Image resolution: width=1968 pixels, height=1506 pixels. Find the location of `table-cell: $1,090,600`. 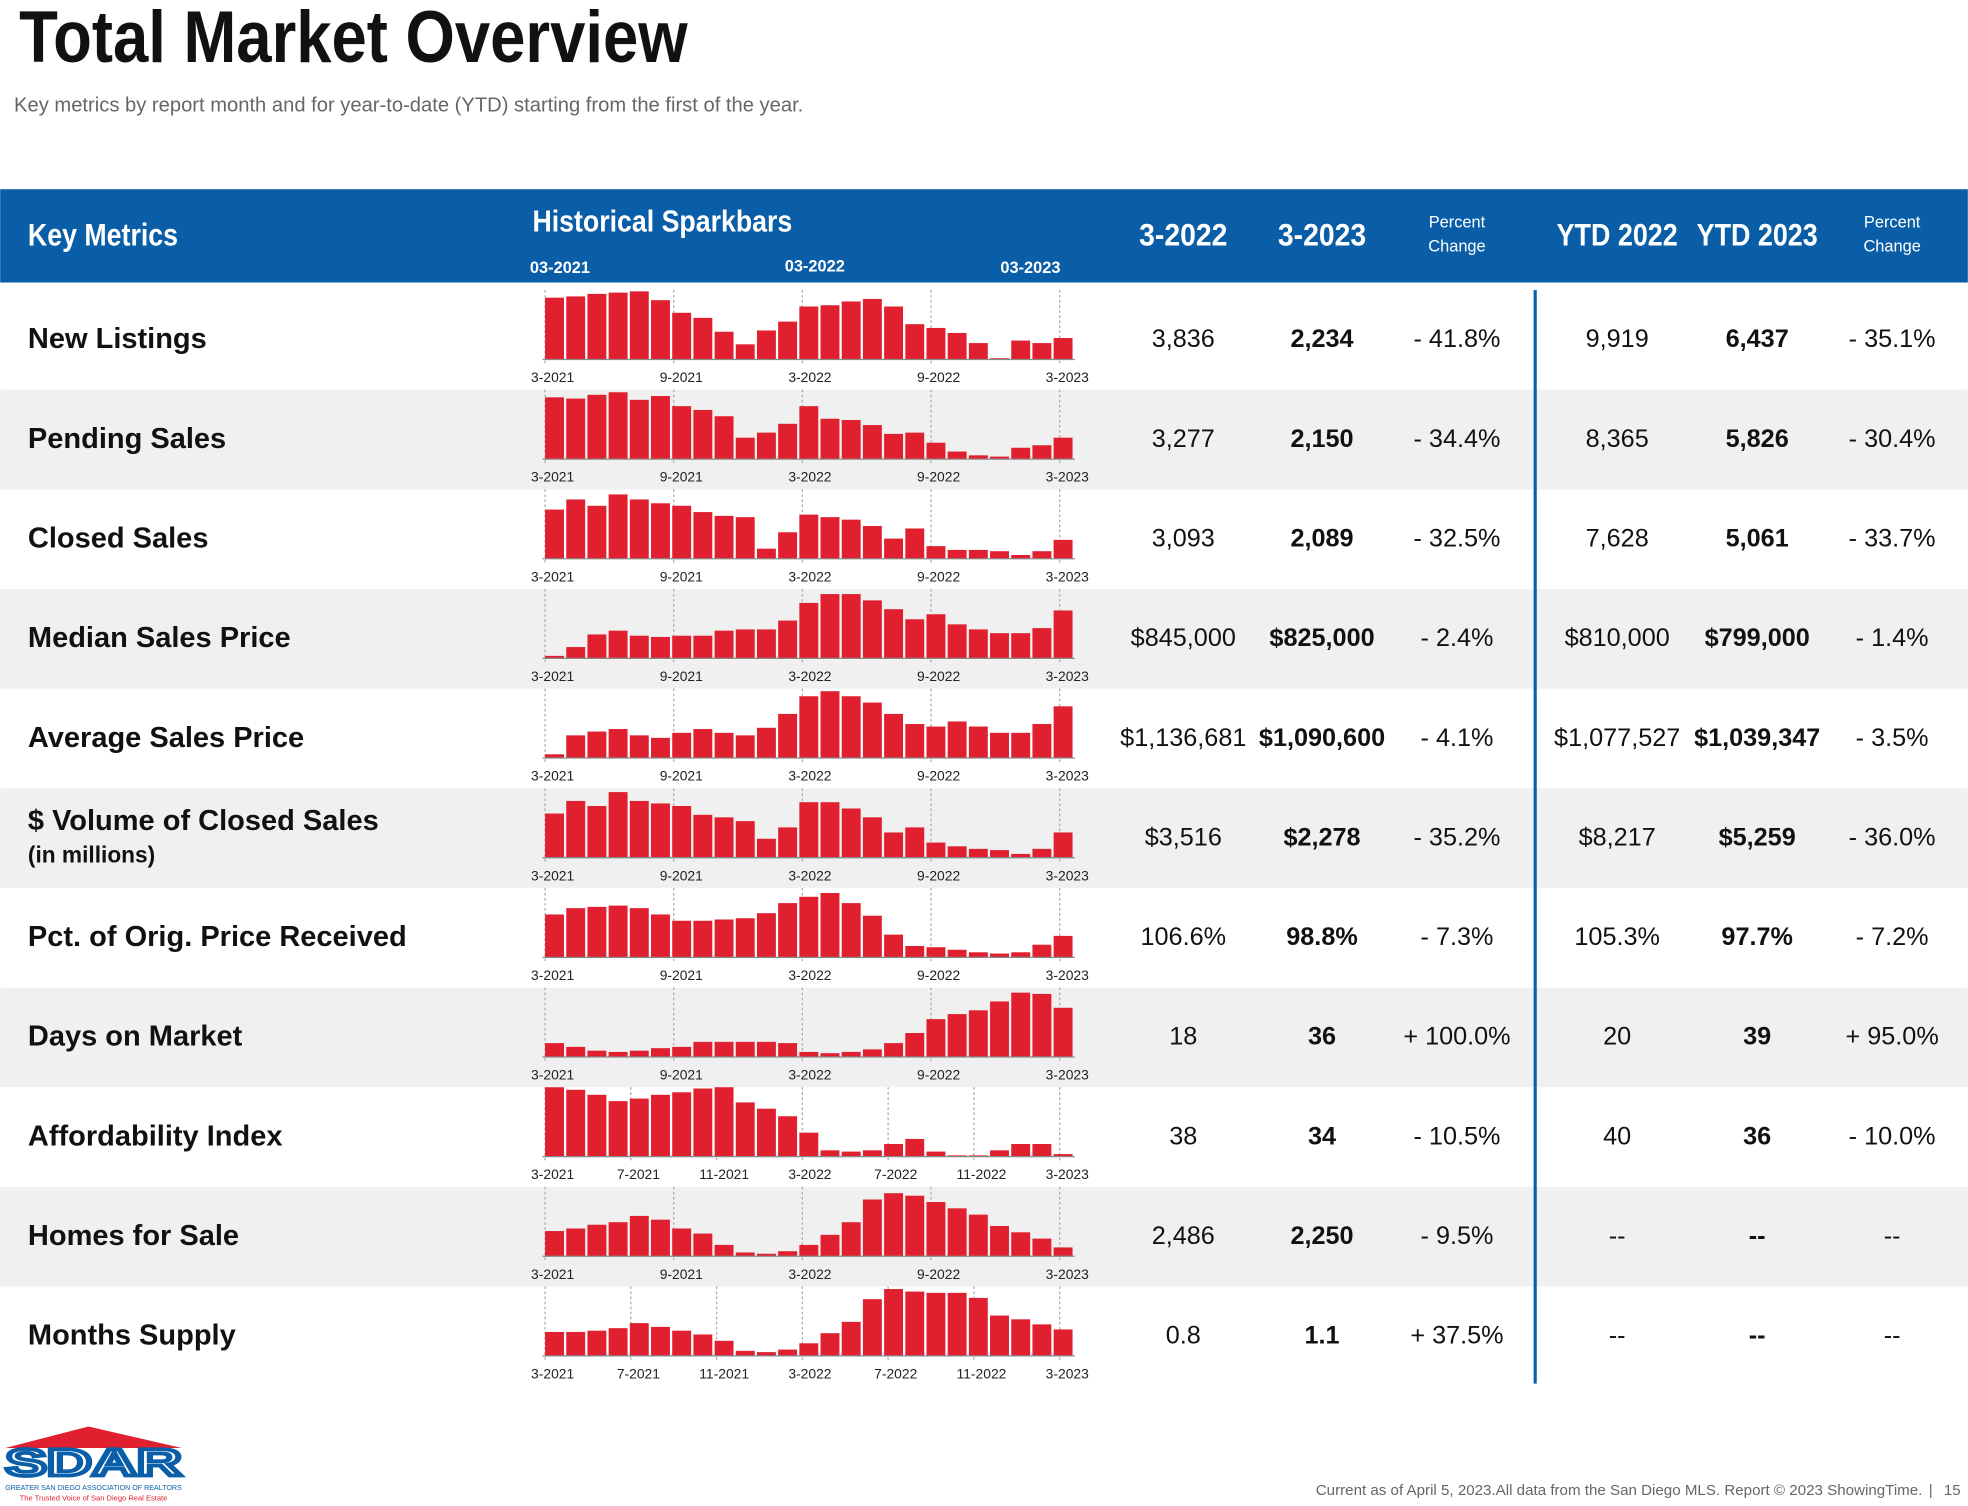

table-cell: $1,090,600 is located at coordinates (1322, 738).